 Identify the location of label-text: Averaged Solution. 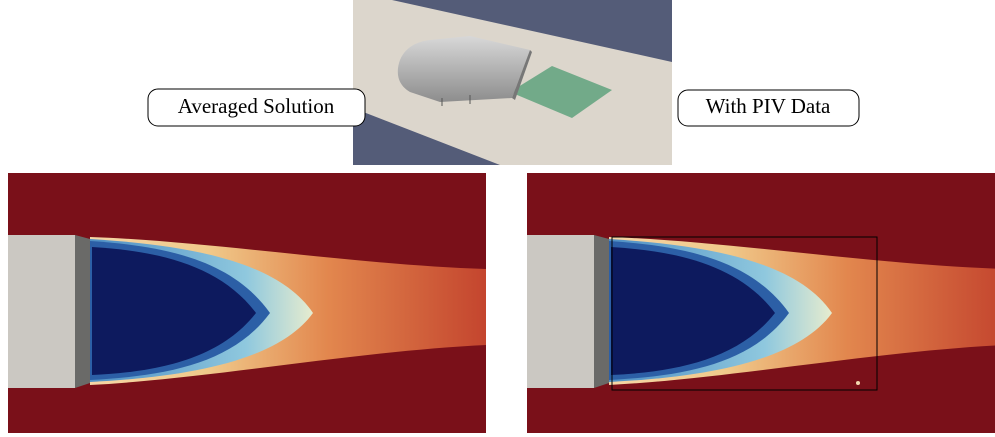
(256, 106).